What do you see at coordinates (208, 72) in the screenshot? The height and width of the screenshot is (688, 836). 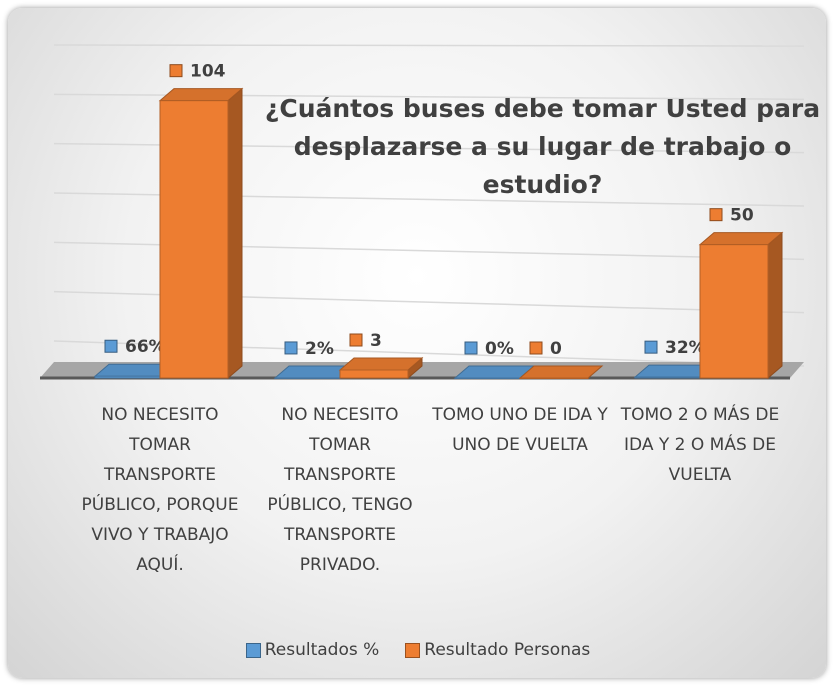 I see `data-label: 104` at bounding box center [208, 72].